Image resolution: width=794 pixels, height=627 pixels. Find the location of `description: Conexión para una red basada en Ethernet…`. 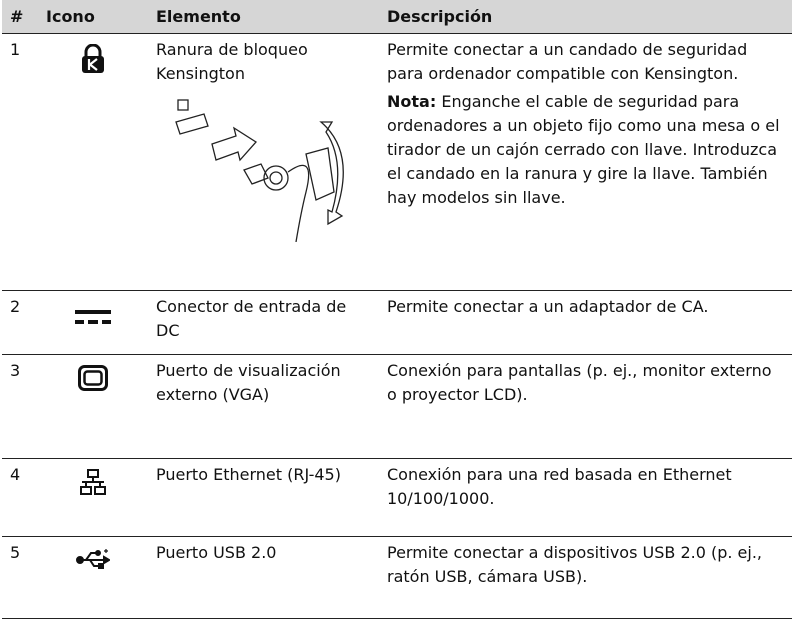

description: Conexión para una red basada en Ethernet… is located at coordinates (585, 497).